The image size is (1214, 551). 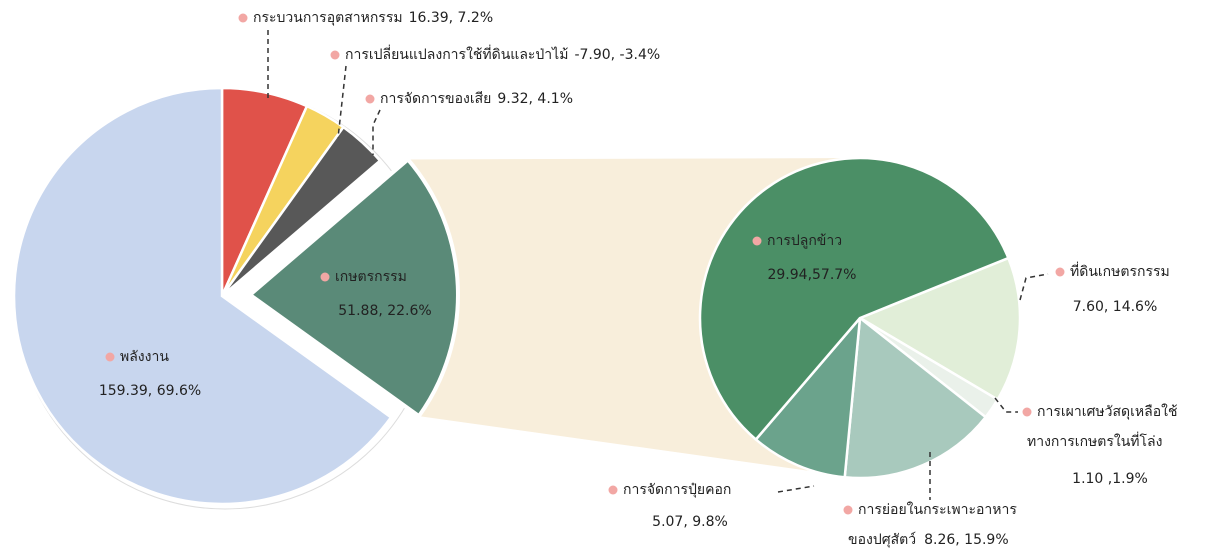 I want to click on slice-label: การจัดการของเสีย 9.32, 4.1%, so click(x=476, y=99).